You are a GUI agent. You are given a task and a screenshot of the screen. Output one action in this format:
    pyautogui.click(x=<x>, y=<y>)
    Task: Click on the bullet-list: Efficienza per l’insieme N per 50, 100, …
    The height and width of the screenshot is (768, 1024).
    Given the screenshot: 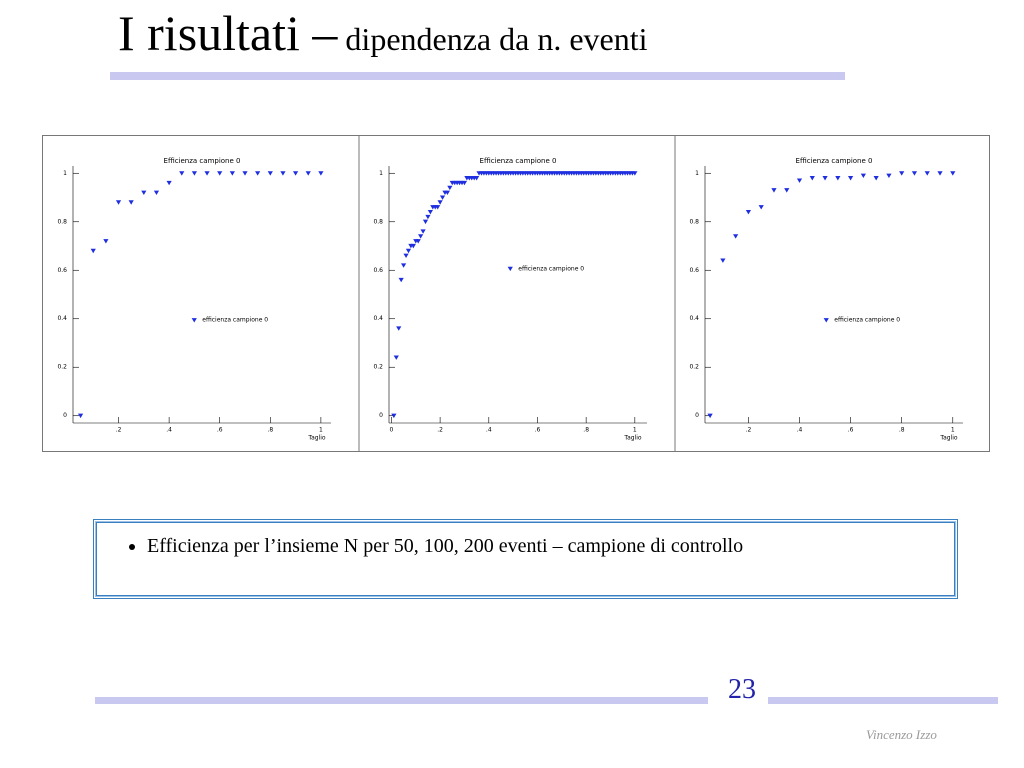 What is the action you would take?
    pyautogui.click(x=420, y=546)
    